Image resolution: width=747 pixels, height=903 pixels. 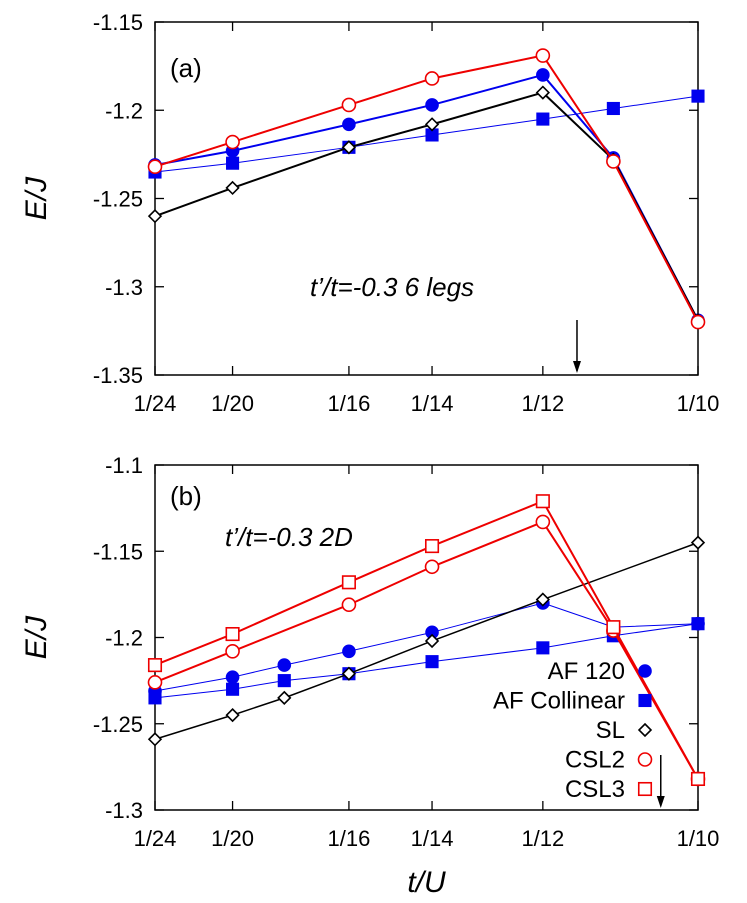 I want to click on y-tick-label: -1.35, so click(x=118, y=375).